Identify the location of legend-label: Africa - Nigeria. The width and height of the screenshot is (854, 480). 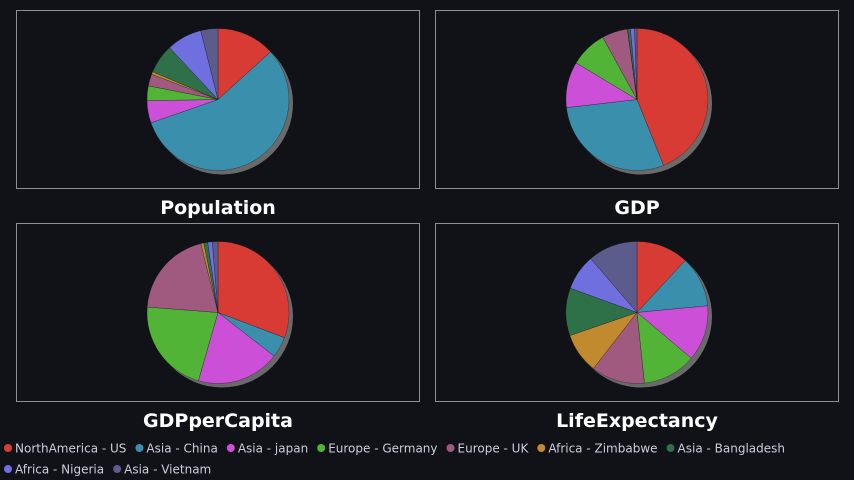
(59, 470).